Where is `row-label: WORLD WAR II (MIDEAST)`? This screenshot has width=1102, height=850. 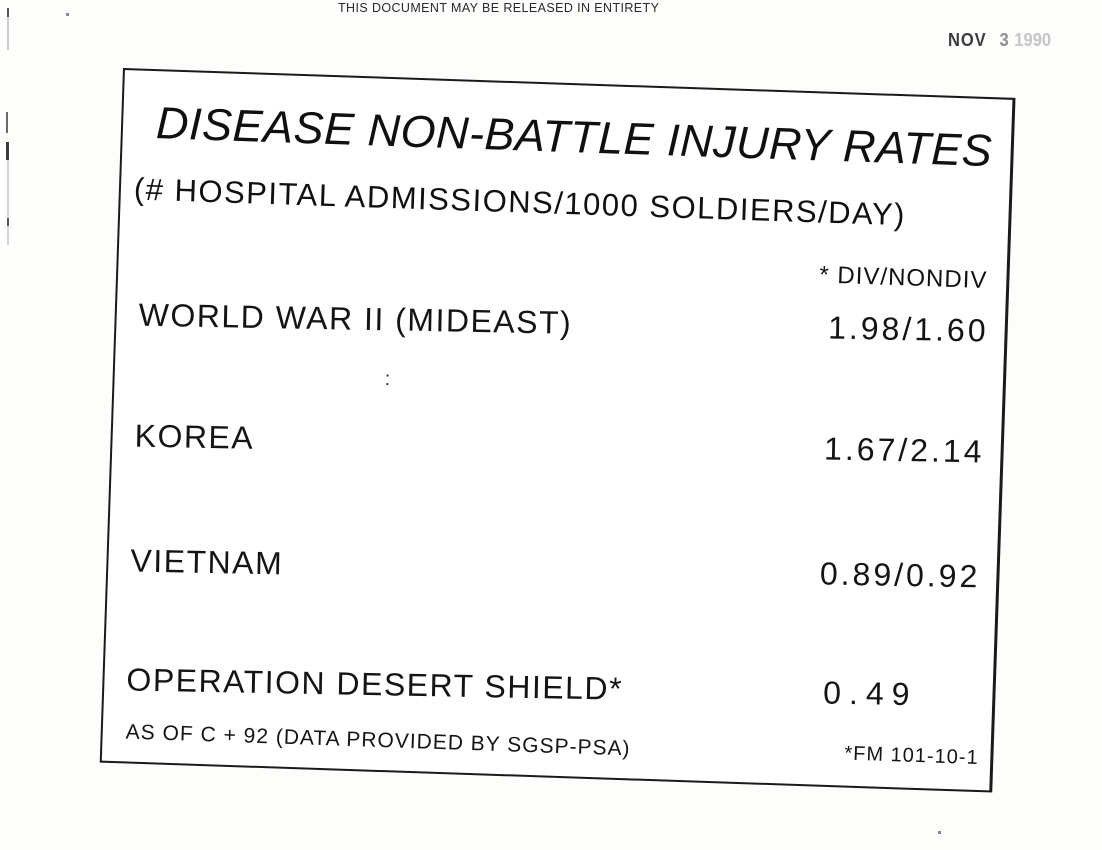 row-label: WORLD WAR II (MIDEAST) is located at coordinates (355, 318).